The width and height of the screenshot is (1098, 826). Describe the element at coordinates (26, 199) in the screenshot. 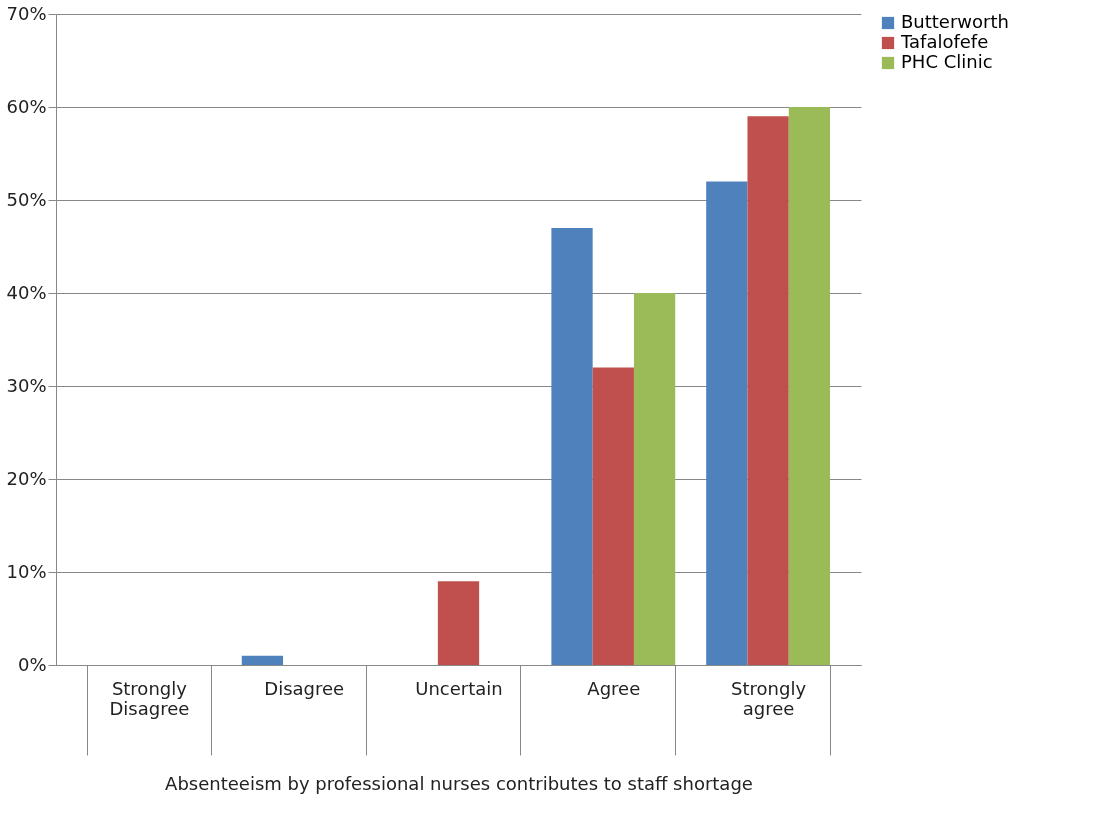

I see `y-tick-label: 50%` at that location.